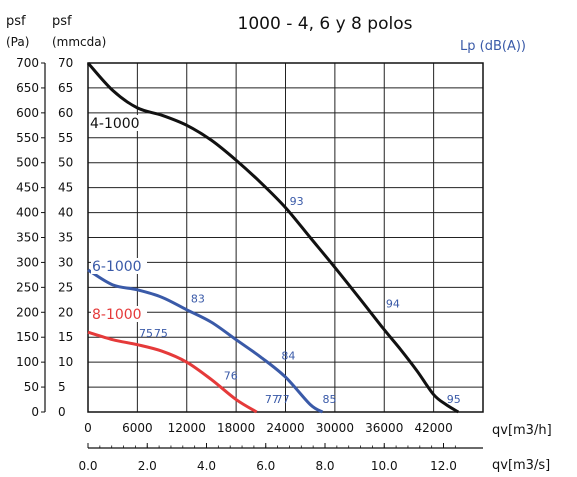 This screenshot has height=477, width=577. Describe the element at coordinates (16, 21) in the screenshot. I see `y-left-label: psf` at that location.